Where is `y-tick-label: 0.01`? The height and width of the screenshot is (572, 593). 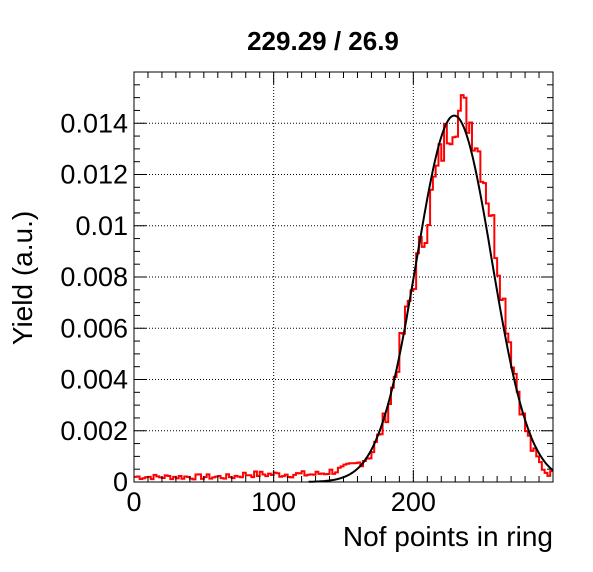 y-tick-label: 0.01 is located at coordinates (101, 226).